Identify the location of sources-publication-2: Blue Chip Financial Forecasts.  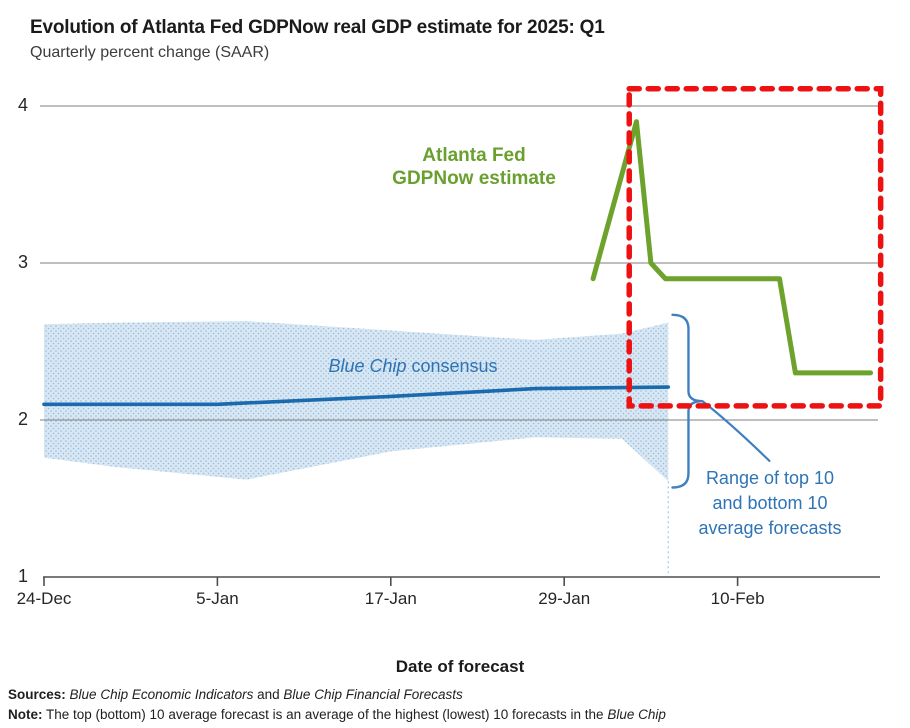
(373, 694).